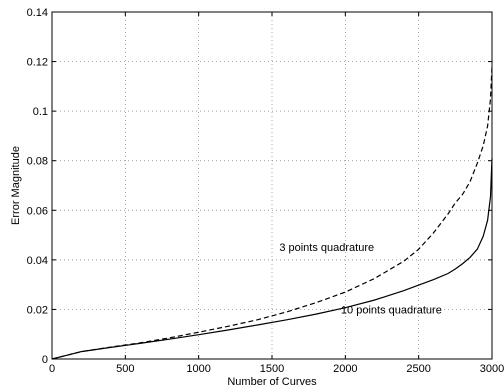  What do you see at coordinates (360, 279) in the screenshot?
I see `annotations: 3 points quadrature 10 points quadrature` at bounding box center [360, 279].